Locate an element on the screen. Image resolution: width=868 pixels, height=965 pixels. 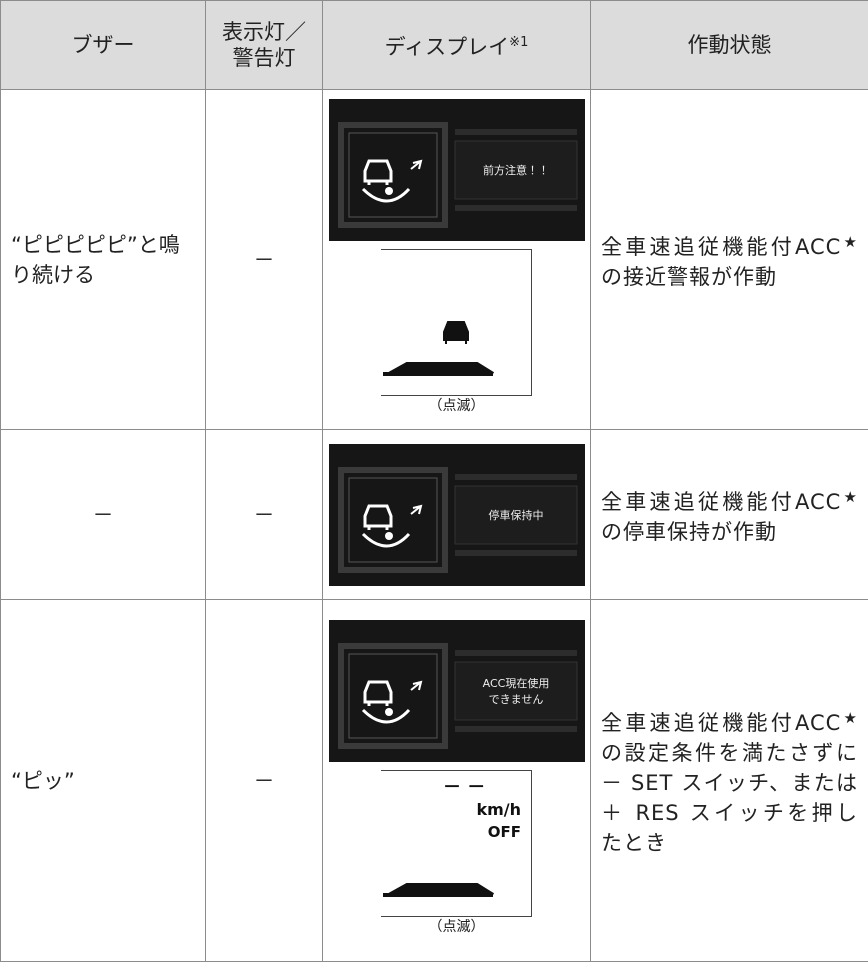
header-text: ブザー is located at coordinates (103, 45).